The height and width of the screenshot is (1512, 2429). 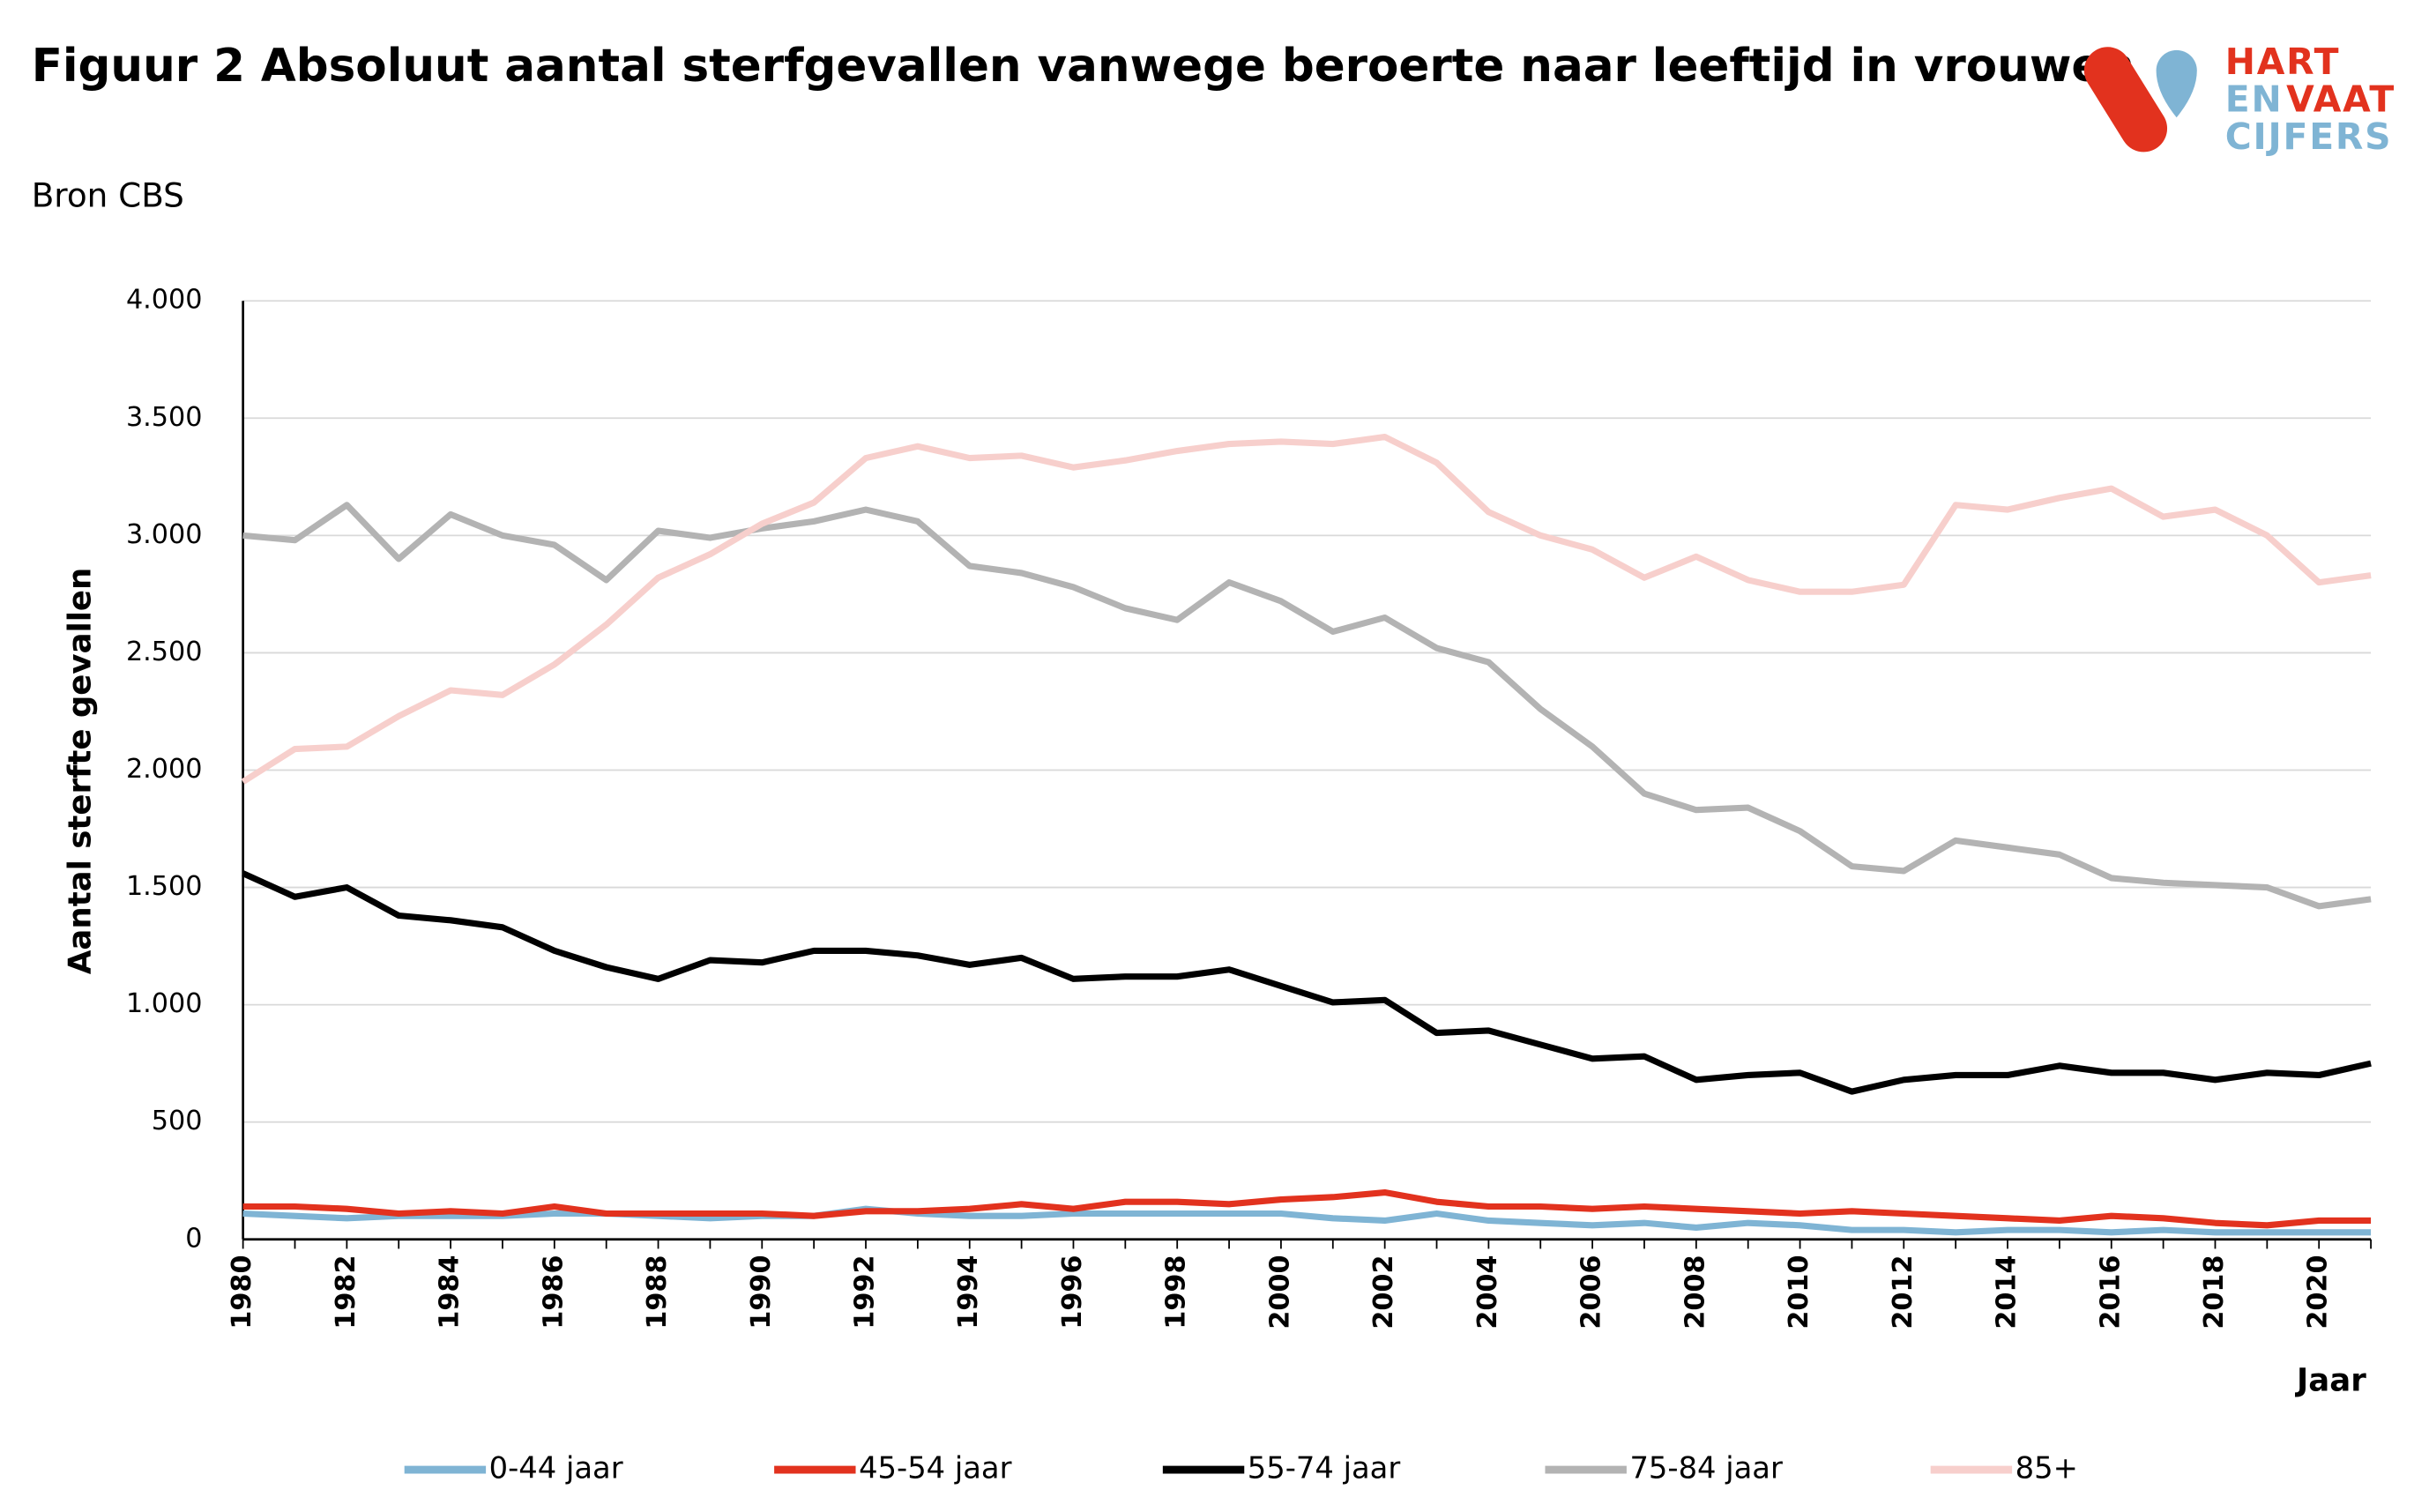 I want to click on x-tick-label: 1982, so click(x=346, y=1292).